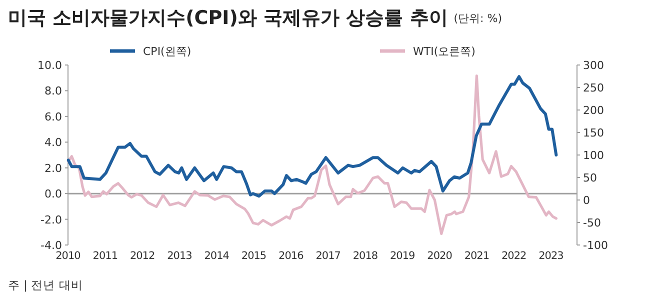  I want to click on y-tick-label: 10.0, so click(50, 65).